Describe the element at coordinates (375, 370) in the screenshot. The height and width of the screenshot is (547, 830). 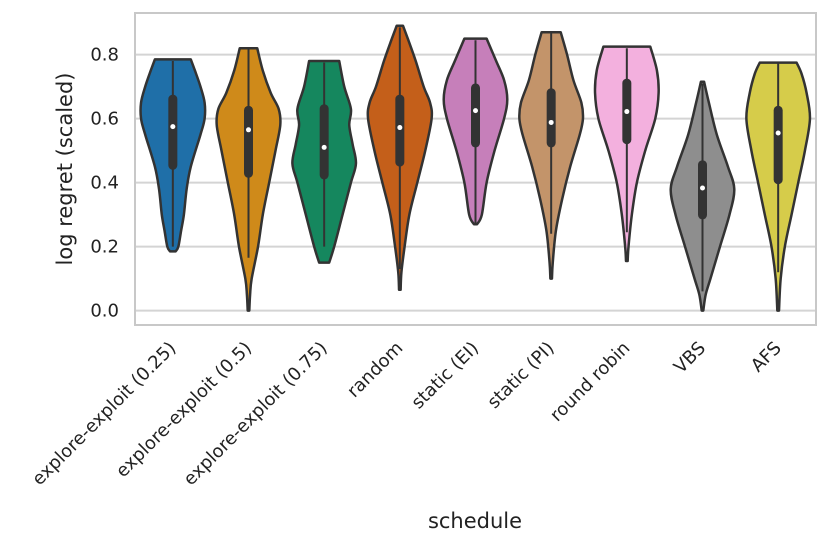
I see `x-tick-label: random` at that location.